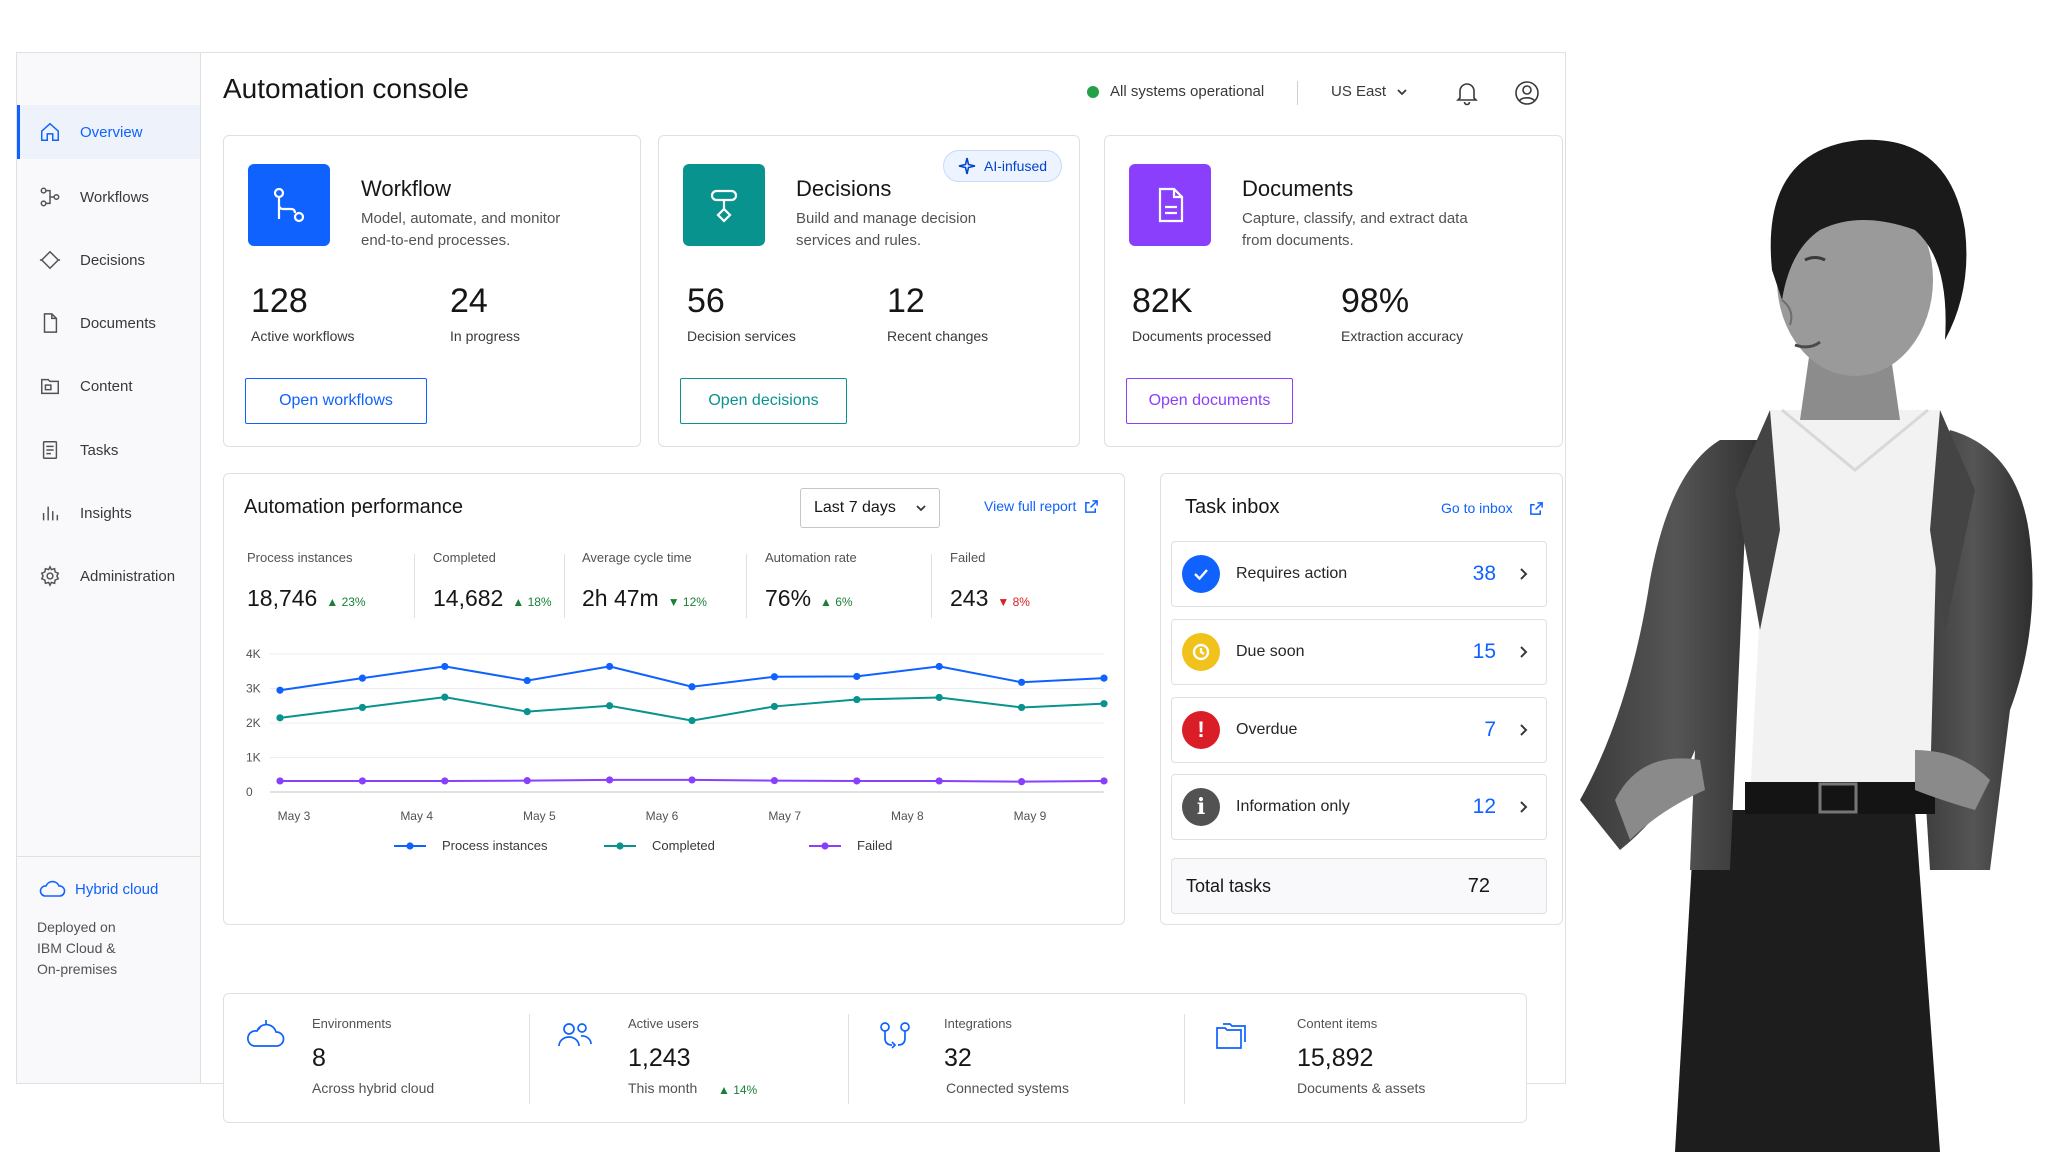 The width and height of the screenshot is (2048, 1152). Describe the element at coordinates (844, 188) in the screenshot. I see `card-title: Decisions` at that location.